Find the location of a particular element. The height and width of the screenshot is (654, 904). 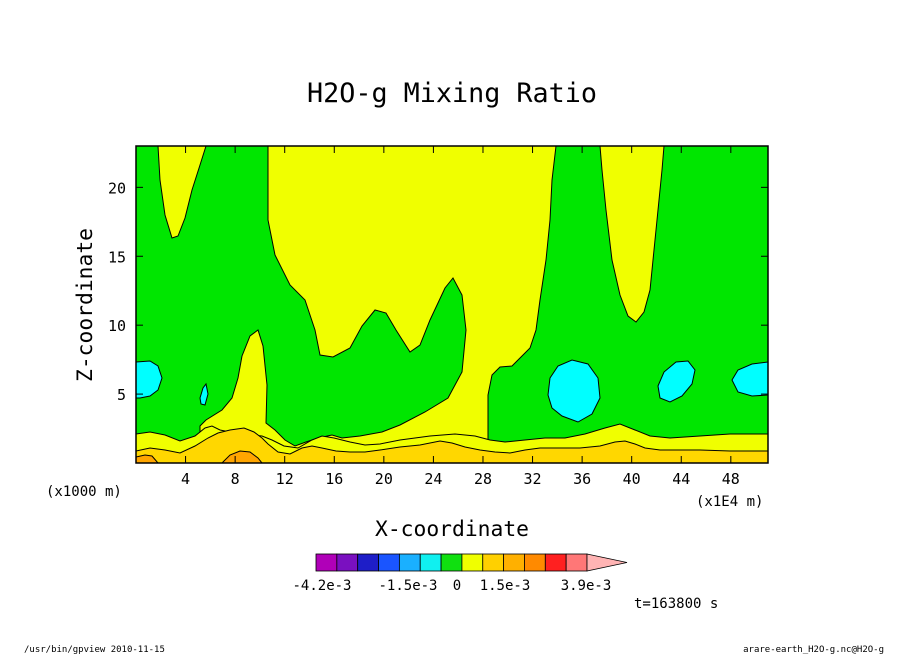

x-tick-label: 20 is located at coordinates (384, 479).